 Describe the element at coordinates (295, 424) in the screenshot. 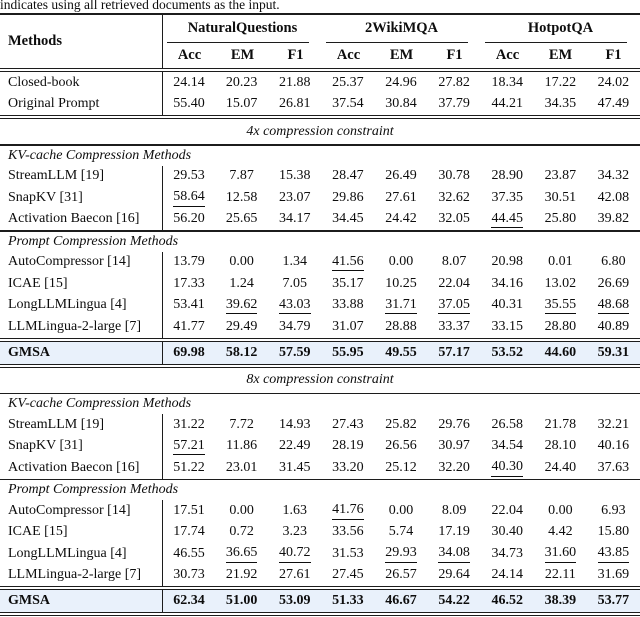

I see `metric-value-text: 14.93` at that location.